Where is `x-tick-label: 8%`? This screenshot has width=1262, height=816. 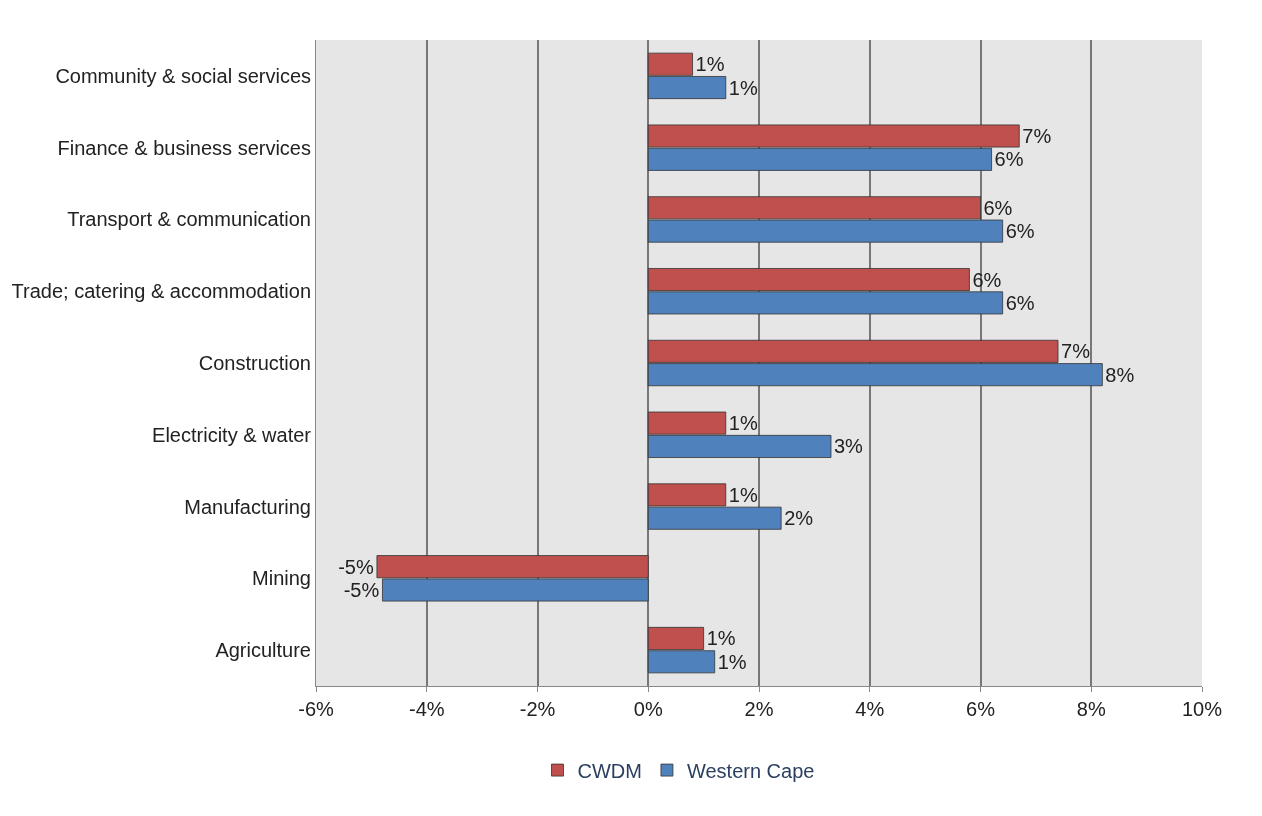
x-tick-label: 8% is located at coordinates (1091, 709).